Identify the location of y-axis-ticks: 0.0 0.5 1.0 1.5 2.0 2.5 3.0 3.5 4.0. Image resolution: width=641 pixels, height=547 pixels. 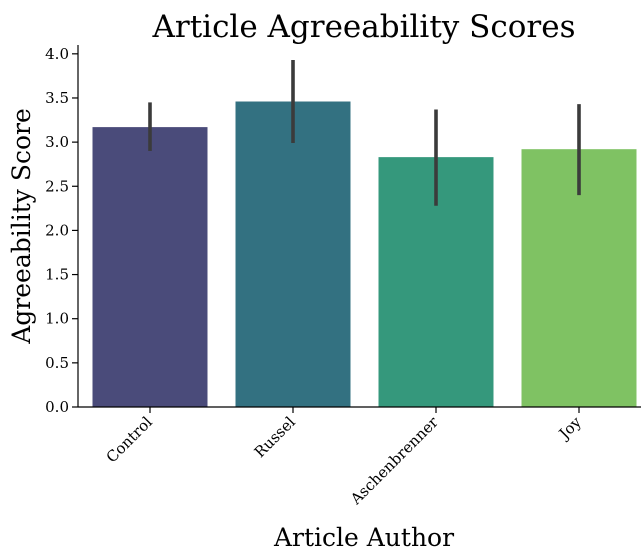
(61, 230).